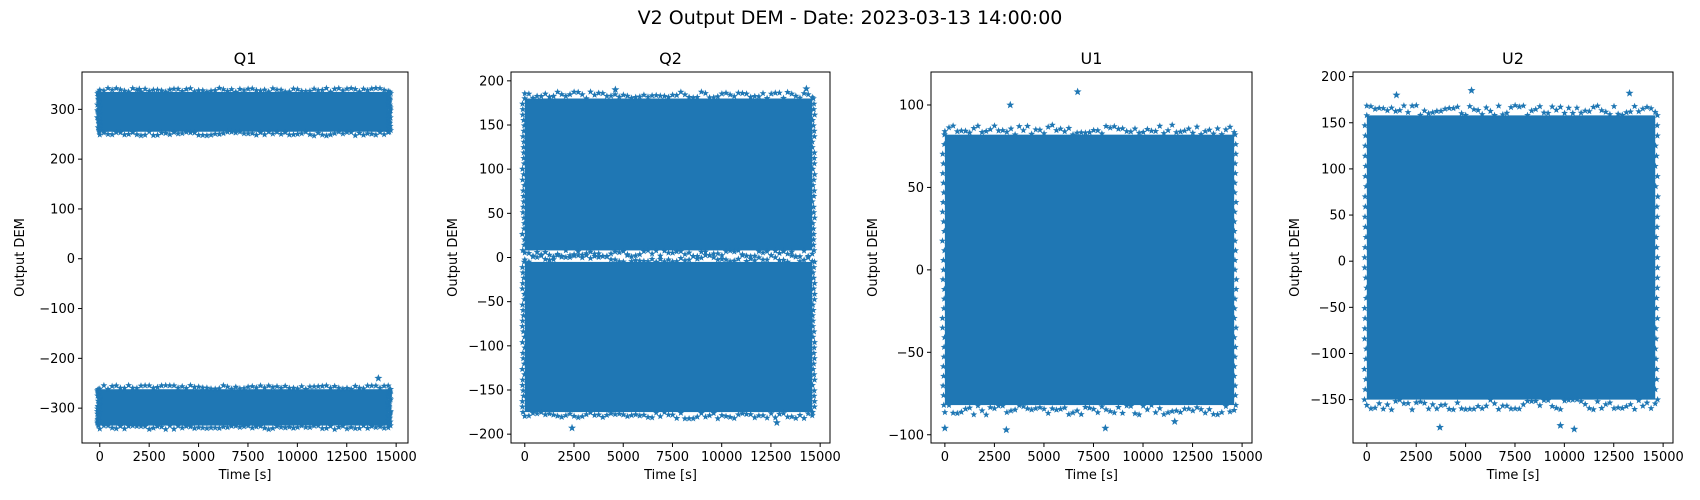  I want to click on x-tick-label: 5000, so click(198, 457).